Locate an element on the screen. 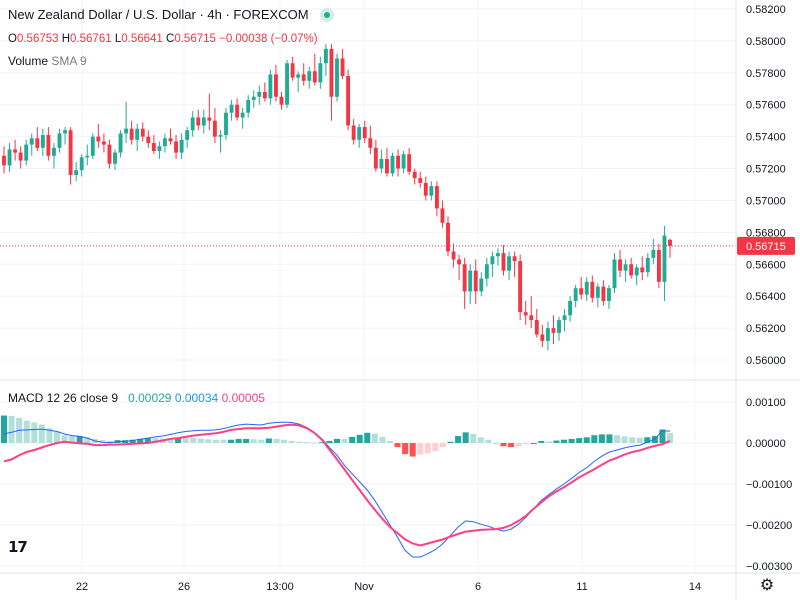  settings-gear-icon: ⚙ is located at coordinates (767, 585).